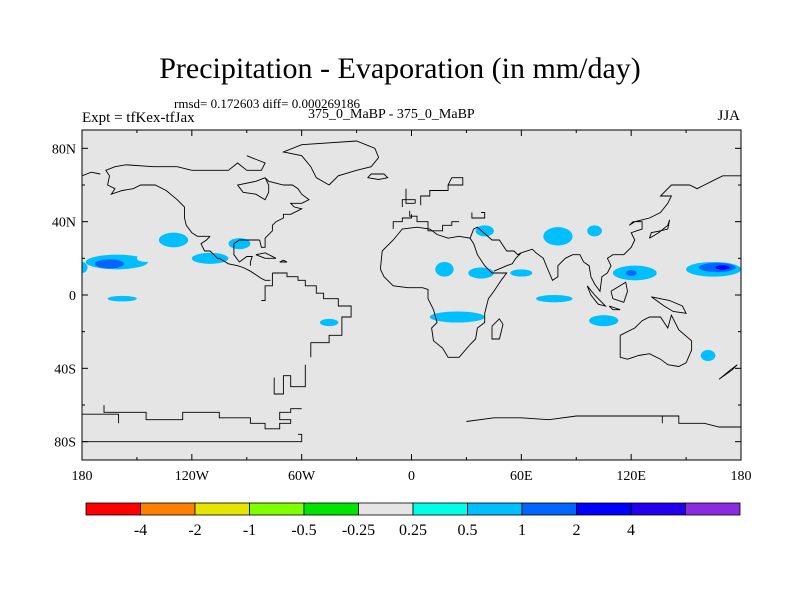 This screenshot has height=600, width=800. I want to click on x-tick-label: 180, so click(82, 476).